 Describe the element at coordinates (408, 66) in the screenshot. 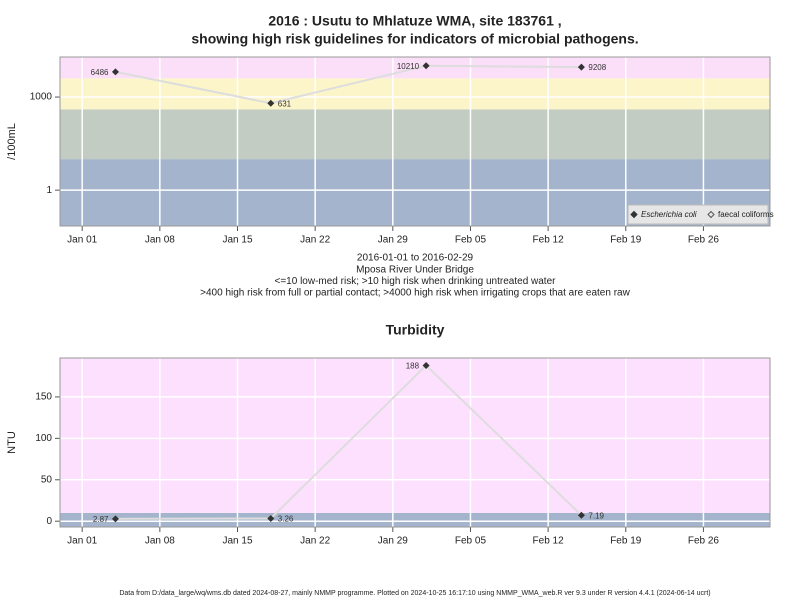

I see `data-label: 10210` at that location.